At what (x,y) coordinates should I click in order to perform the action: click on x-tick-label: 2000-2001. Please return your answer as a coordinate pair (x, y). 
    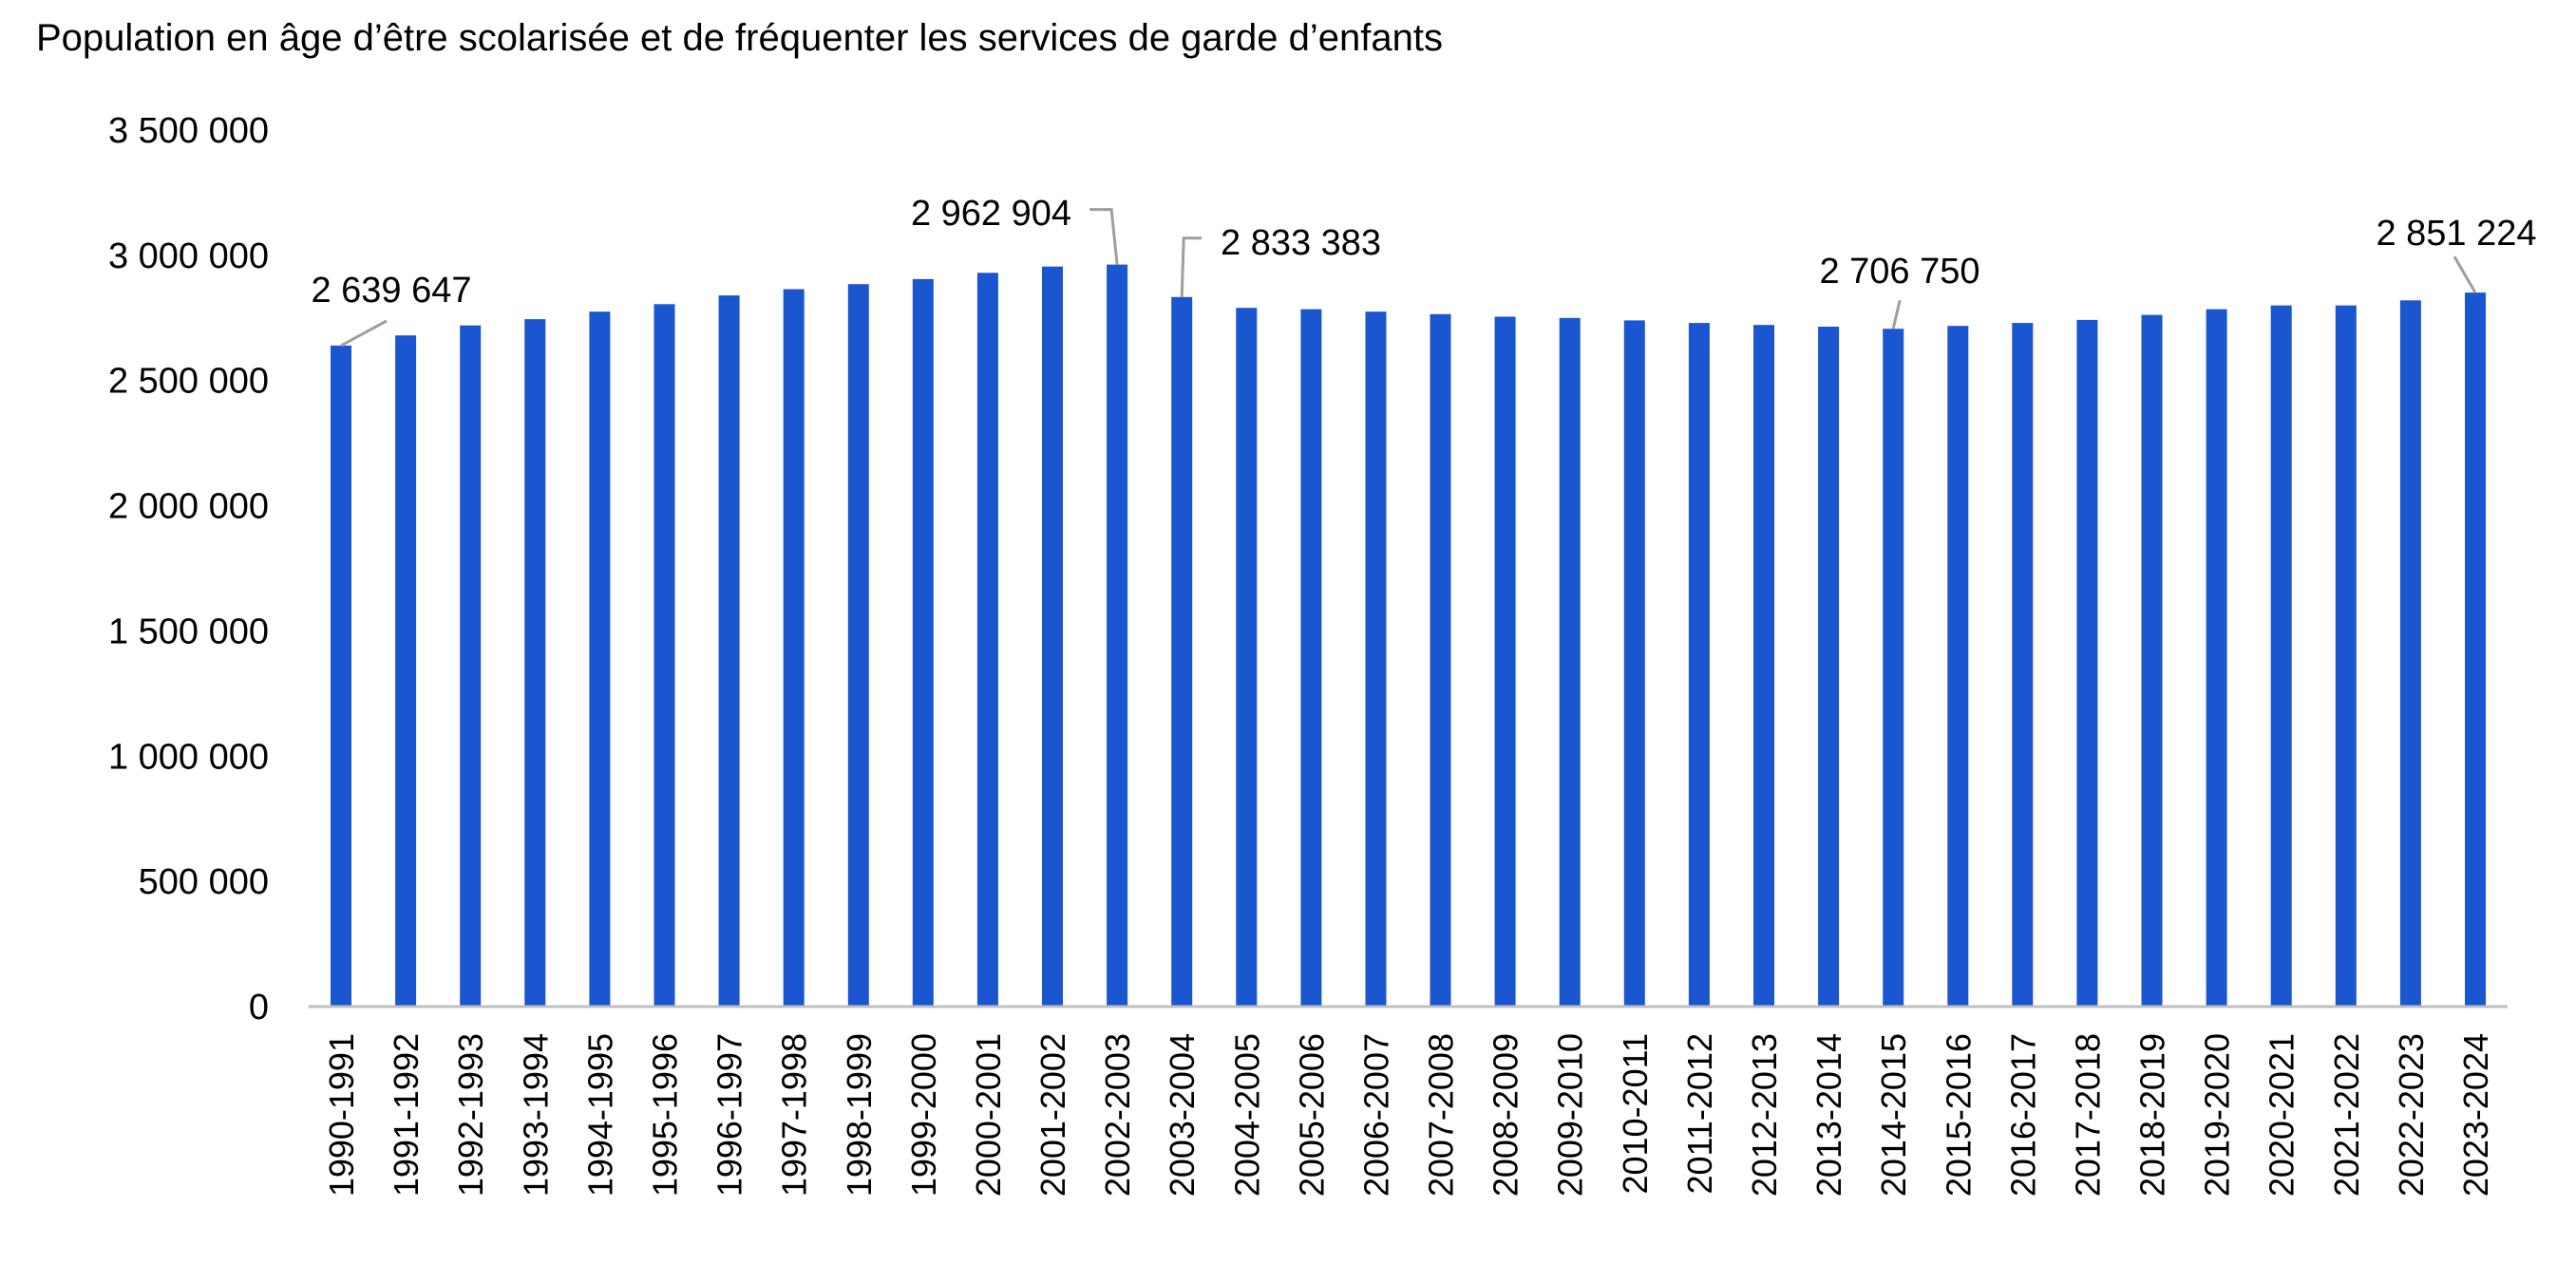
    Looking at the image, I should click on (988, 1115).